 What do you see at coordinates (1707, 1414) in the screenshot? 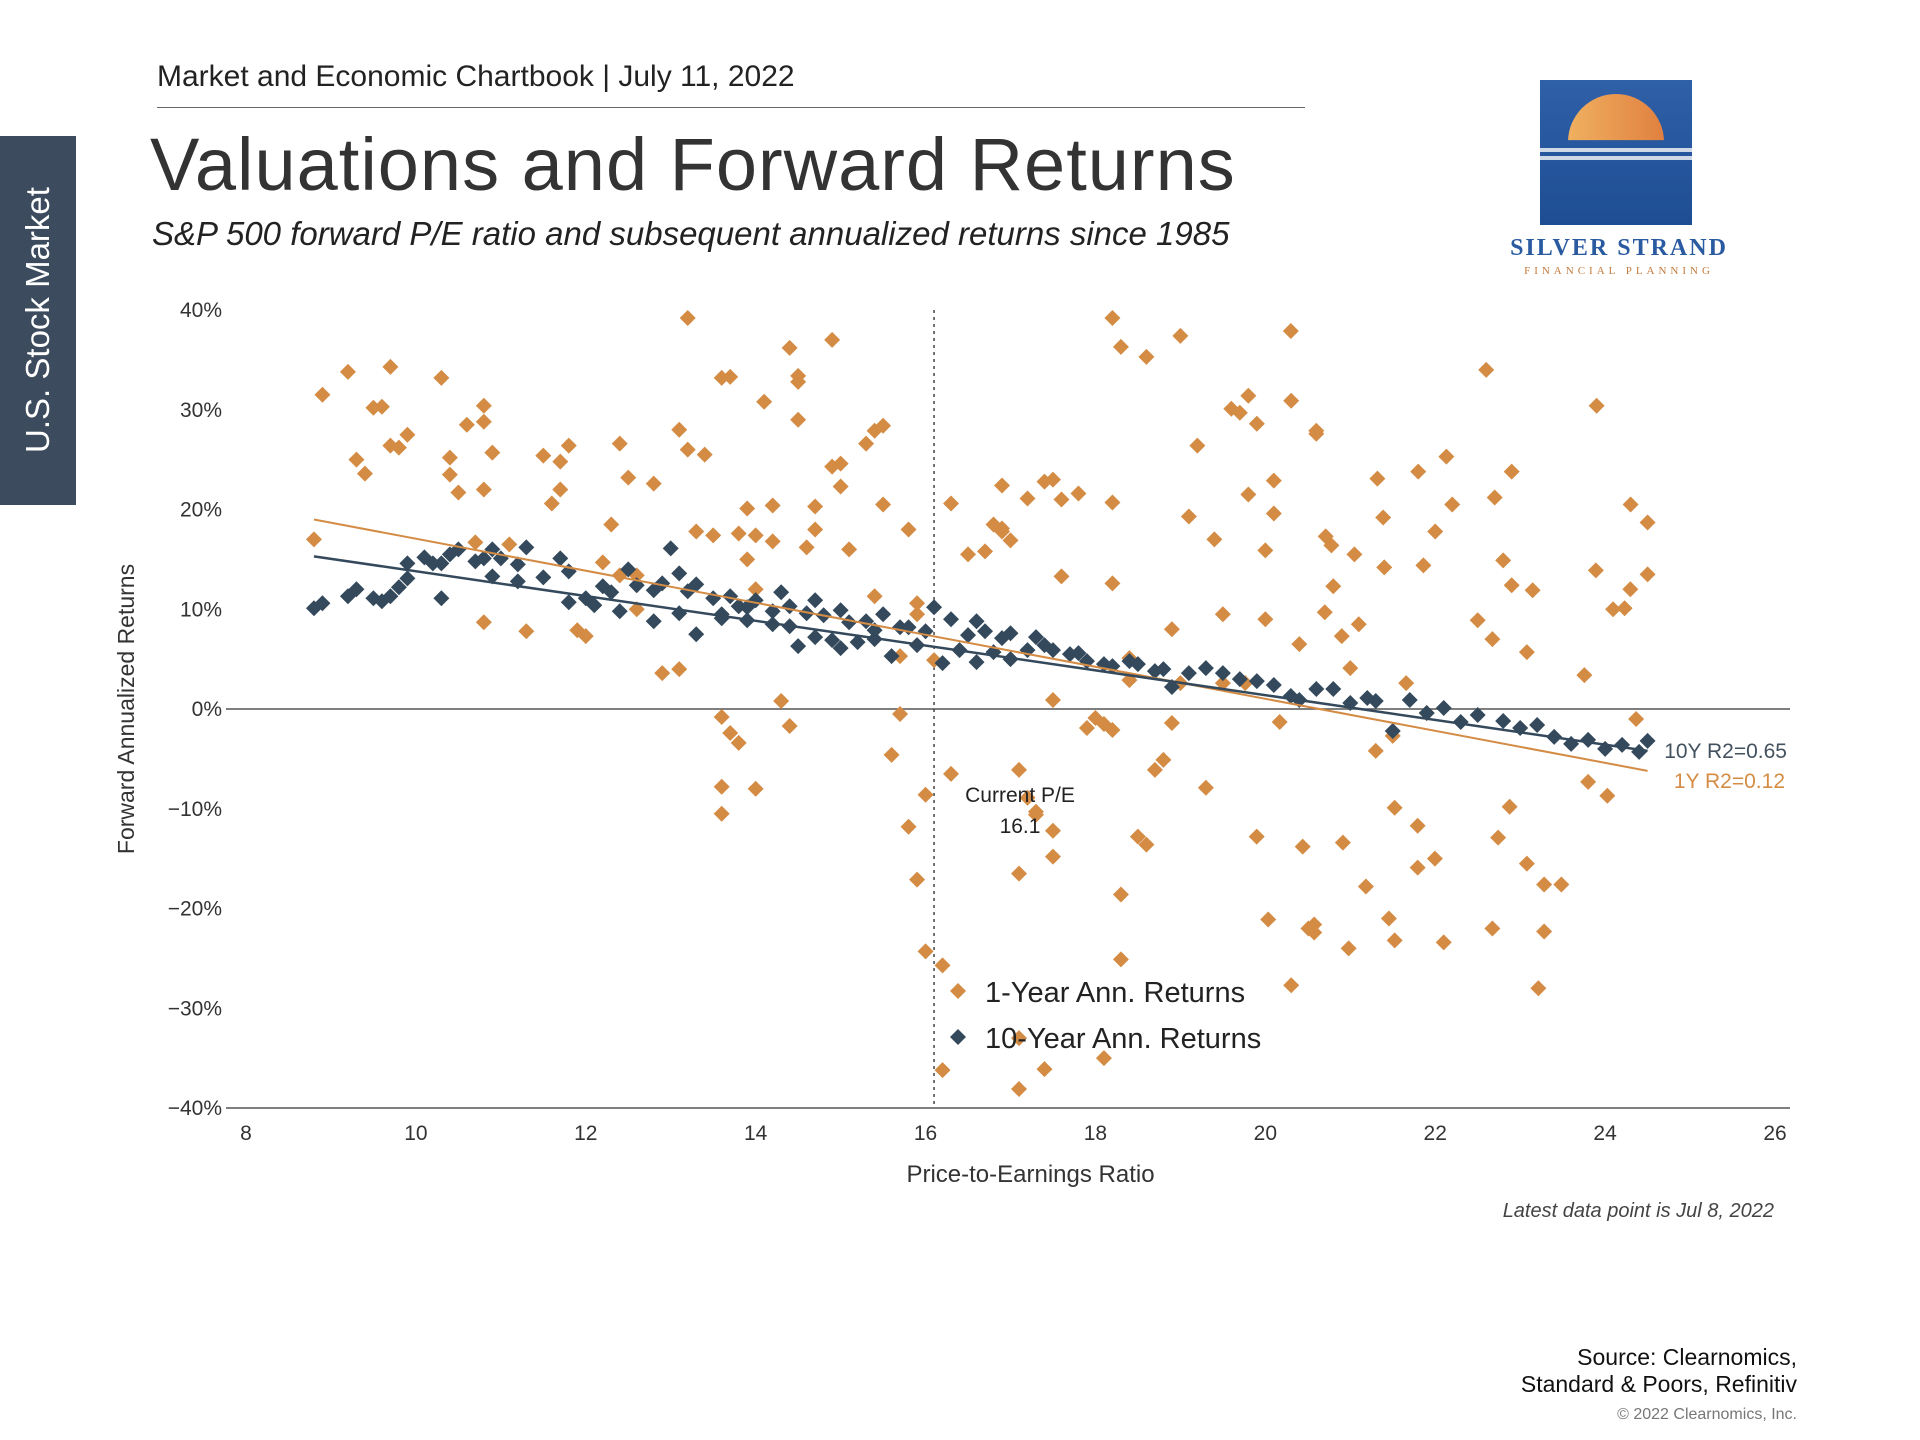
I see `copyright: © 2022 Clearnomics, Inc.` at bounding box center [1707, 1414].